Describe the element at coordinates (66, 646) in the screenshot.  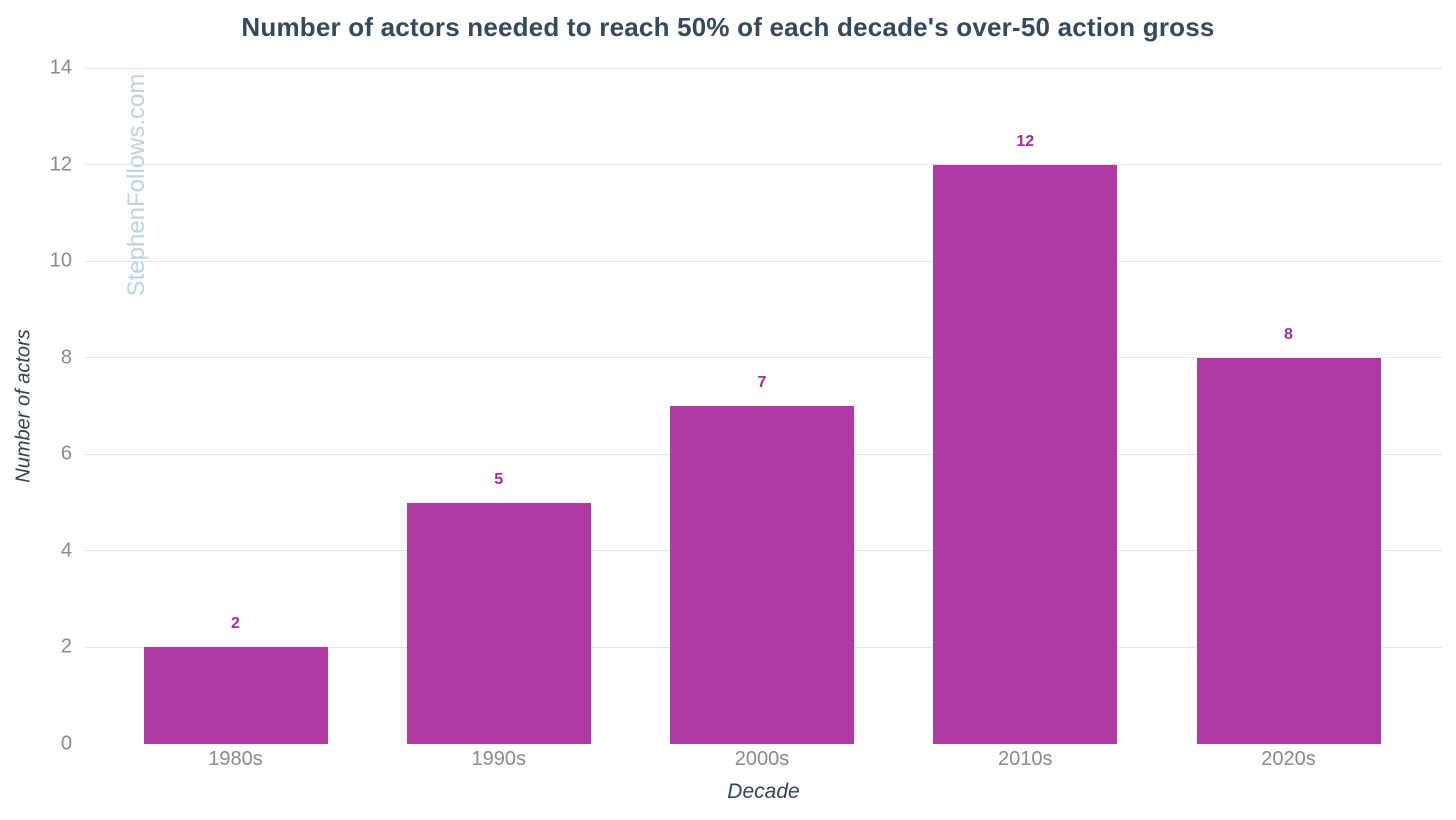
I see `y-tick-label-2: 2` at that location.